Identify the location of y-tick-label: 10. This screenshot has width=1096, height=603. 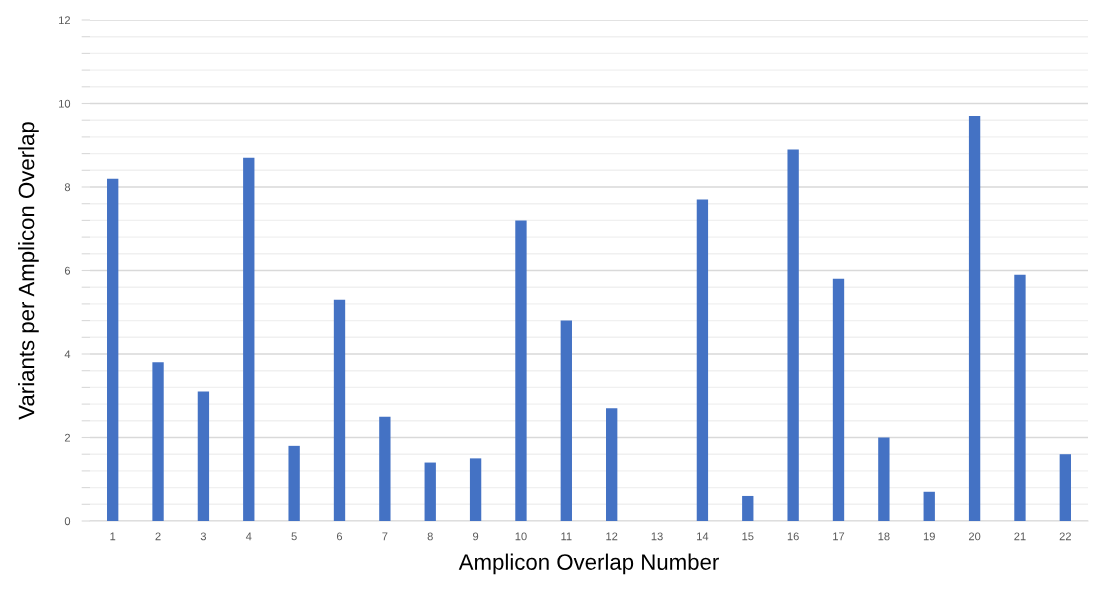
(65, 103).